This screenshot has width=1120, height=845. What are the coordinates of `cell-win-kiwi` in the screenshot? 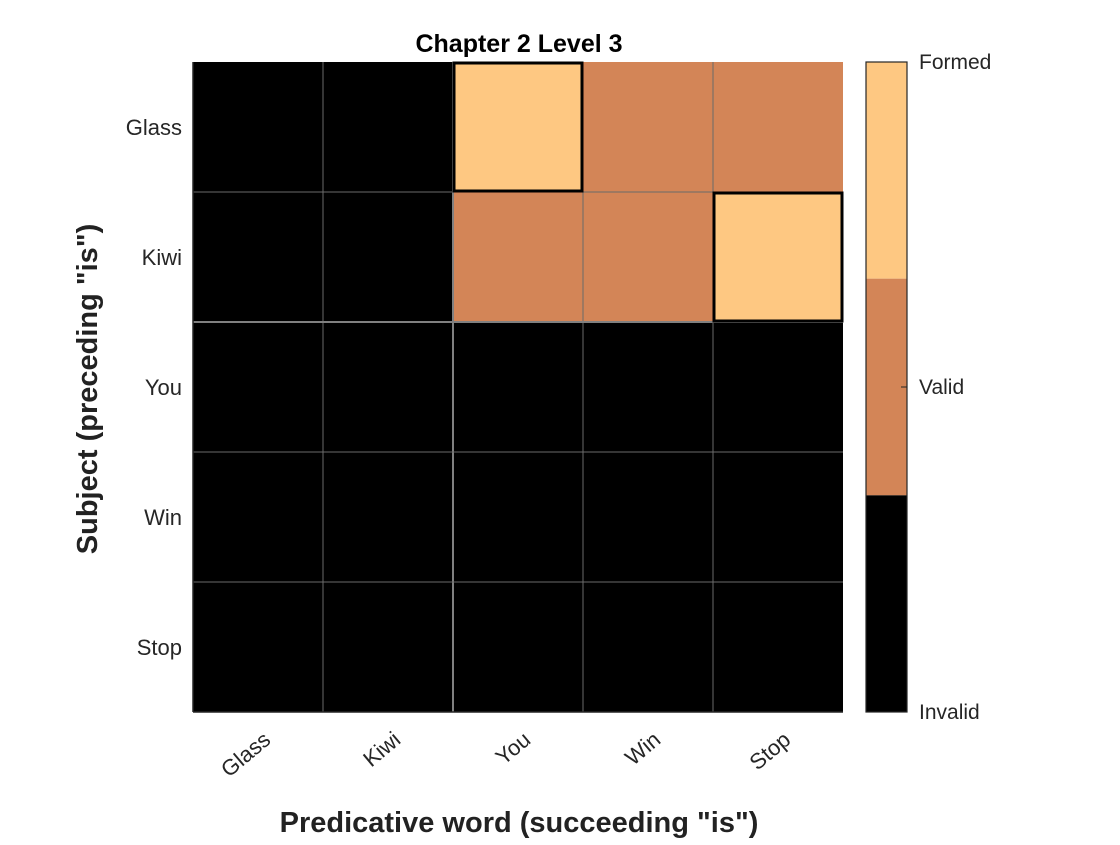 It's located at (388, 517).